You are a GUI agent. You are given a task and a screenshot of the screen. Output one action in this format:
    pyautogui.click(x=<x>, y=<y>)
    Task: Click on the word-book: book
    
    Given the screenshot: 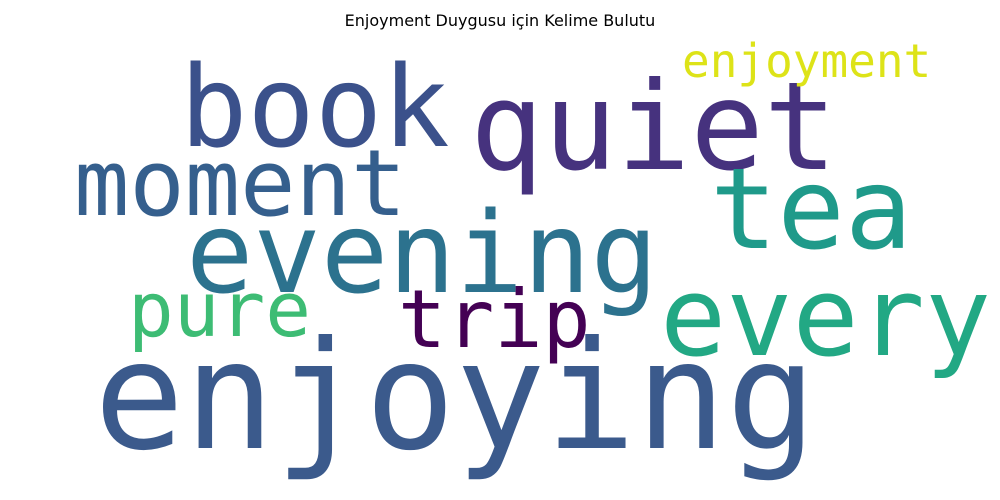 What is the action you would take?
    pyautogui.click(x=315, y=108)
    